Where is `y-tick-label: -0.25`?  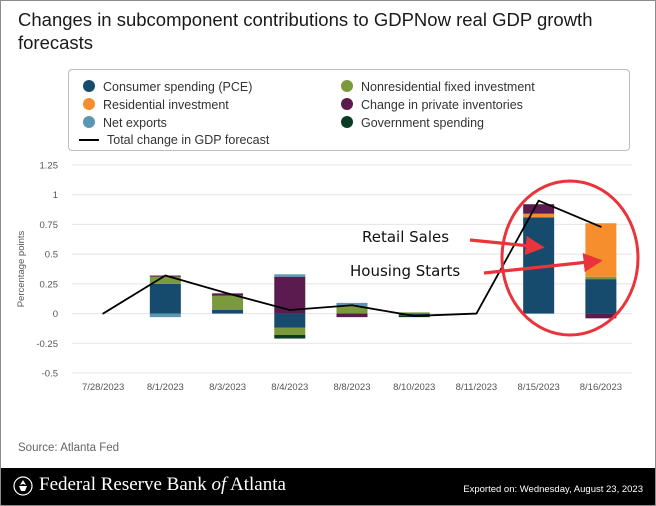
y-tick-label: -0.25 is located at coordinates (47, 344).